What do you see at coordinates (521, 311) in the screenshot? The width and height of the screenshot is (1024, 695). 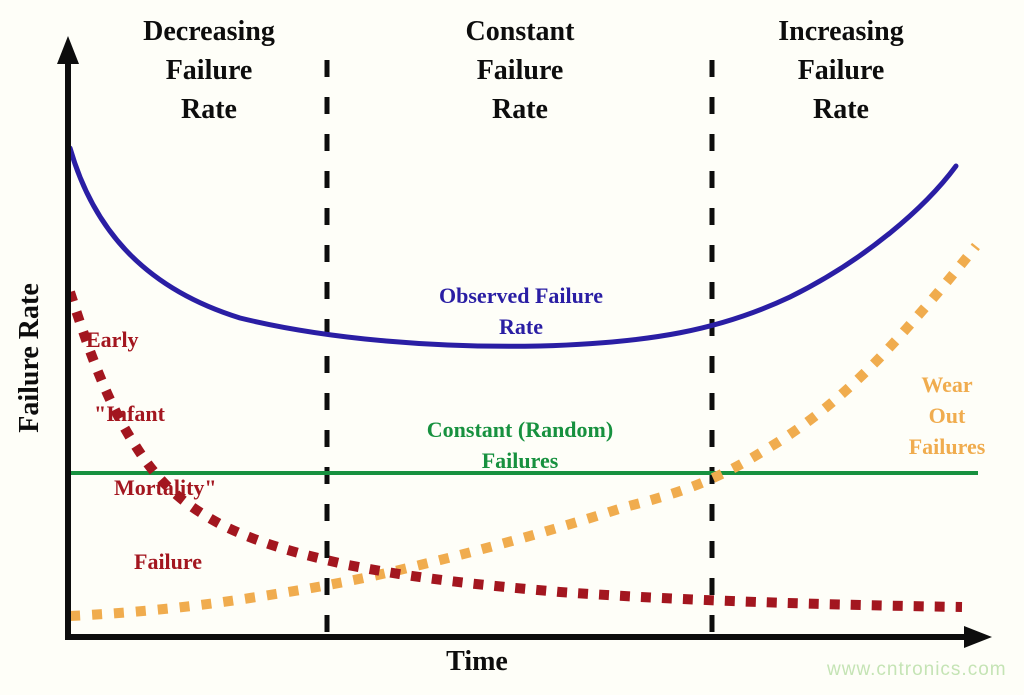 I see `observed-failure-rate-label: Observed Failure Rate` at bounding box center [521, 311].